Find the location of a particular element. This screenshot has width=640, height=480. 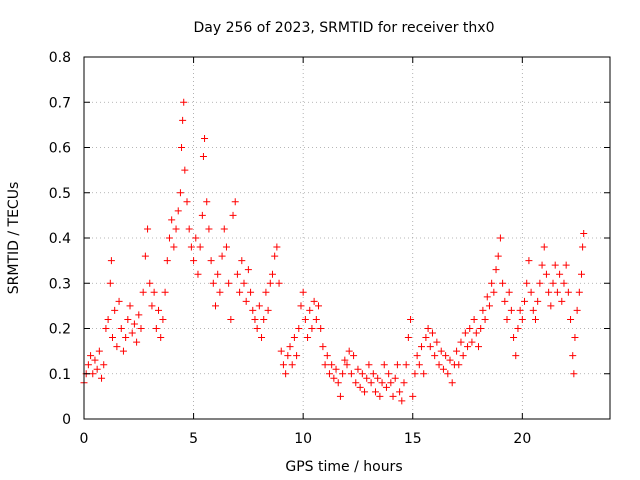

x-tick-label: 0 is located at coordinates (84, 439).